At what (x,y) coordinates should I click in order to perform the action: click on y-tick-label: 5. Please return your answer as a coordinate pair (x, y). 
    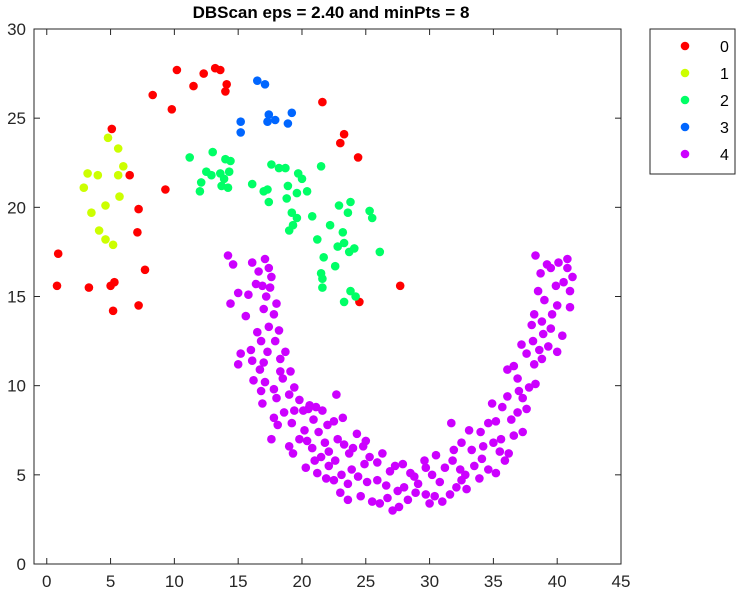
    Looking at the image, I should click on (21, 475).